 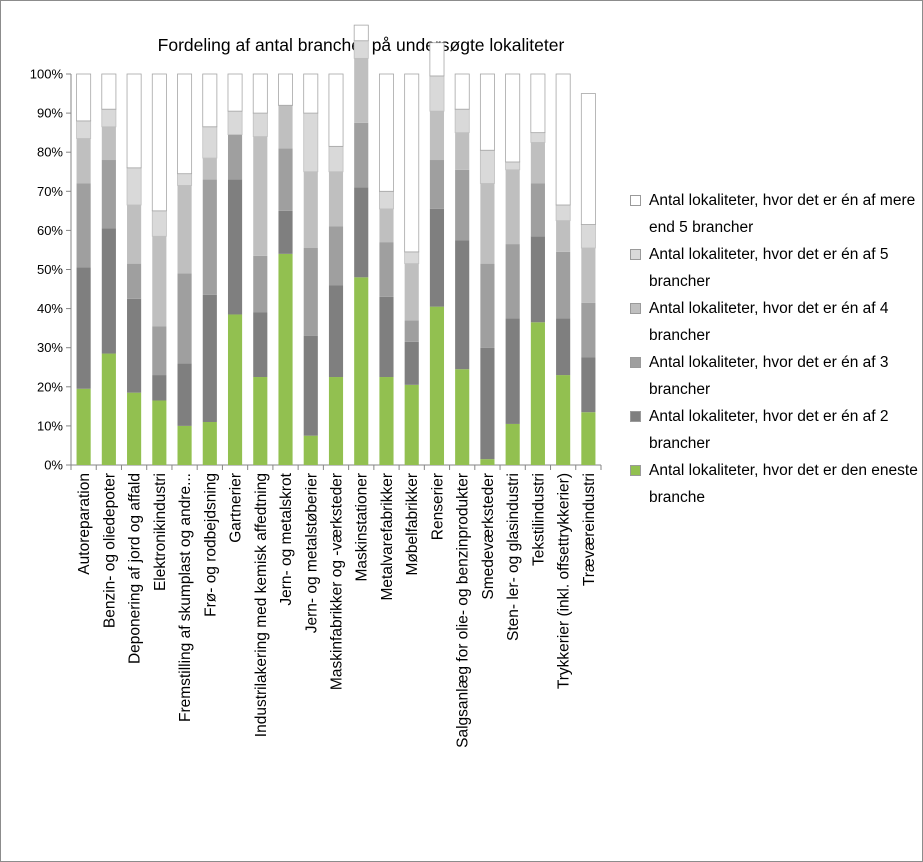 What do you see at coordinates (50, 269) in the screenshot?
I see `y-tick-label: 50%` at bounding box center [50, 269].